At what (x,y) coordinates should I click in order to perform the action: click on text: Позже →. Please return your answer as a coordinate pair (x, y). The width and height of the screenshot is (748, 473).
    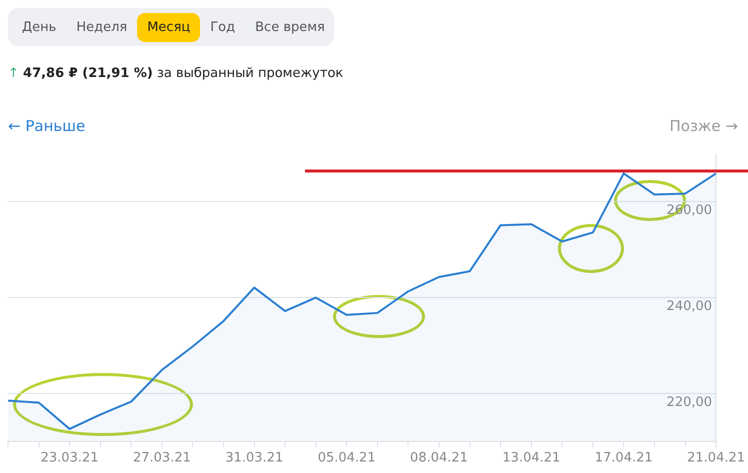
    Looking at the image, I should click on (703, 126).